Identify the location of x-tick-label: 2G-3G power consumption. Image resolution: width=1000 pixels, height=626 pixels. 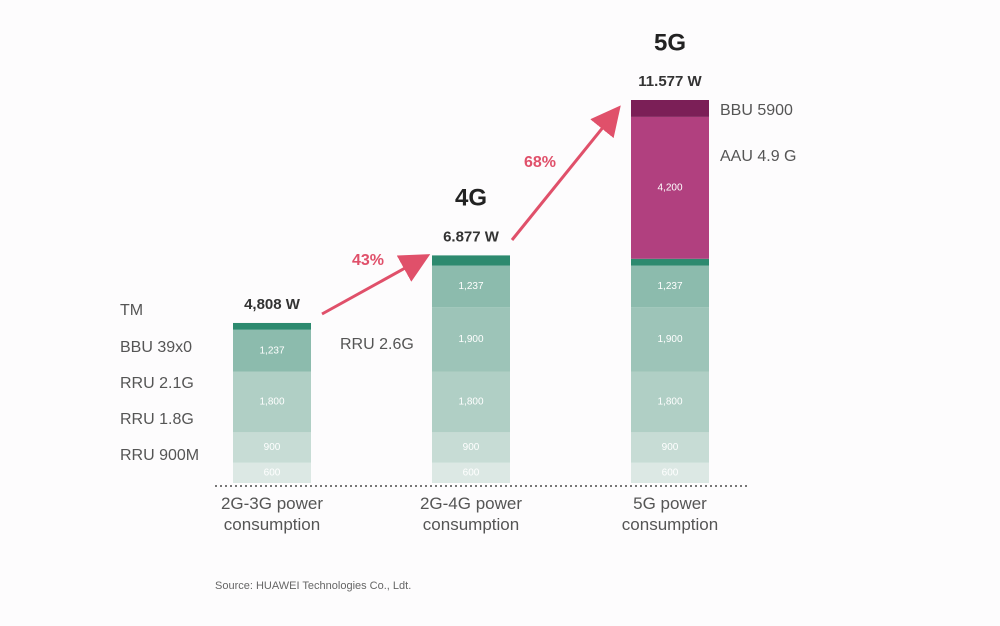
(272, 514).